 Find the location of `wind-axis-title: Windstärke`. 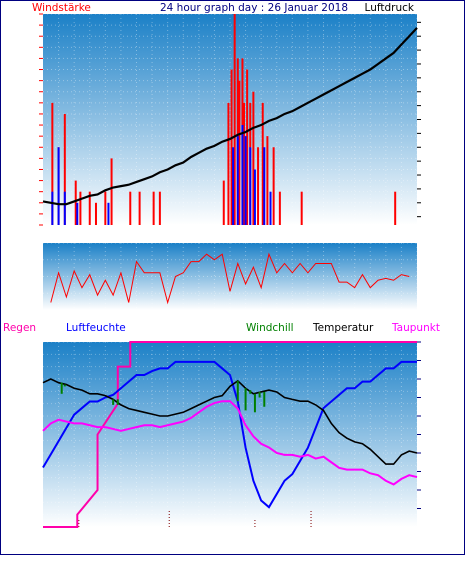

wind-axis-title: Windstärke is located at coordinates (61, 8).